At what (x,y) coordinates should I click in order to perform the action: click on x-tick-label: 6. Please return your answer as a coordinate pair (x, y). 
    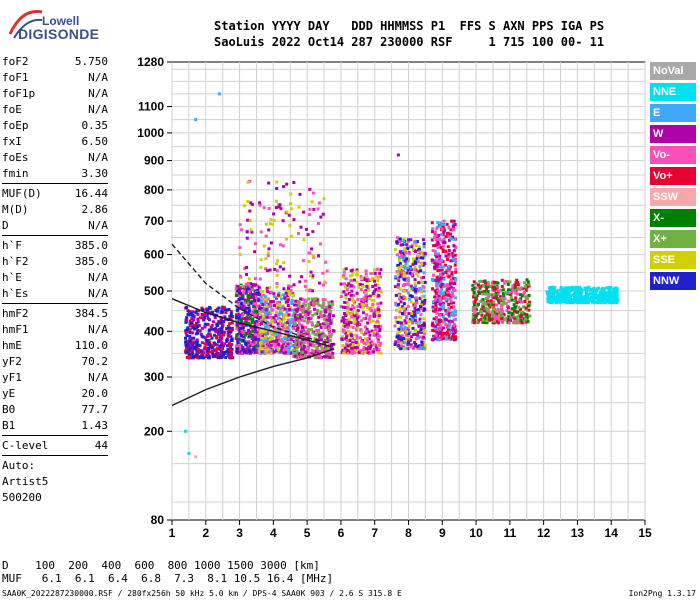
    Looking at the image, I should click on (341, 533).